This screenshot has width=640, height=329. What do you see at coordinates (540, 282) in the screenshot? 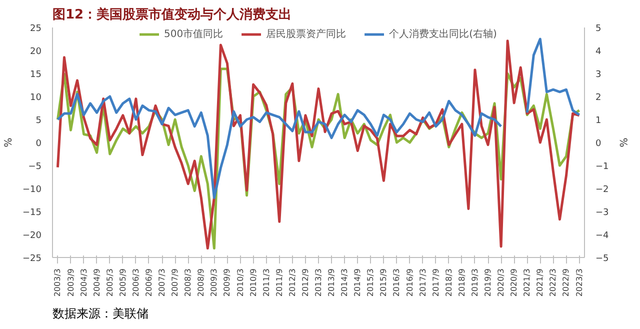
I see `x-tick-label: 2021/9` at bounding box center [540, 282].